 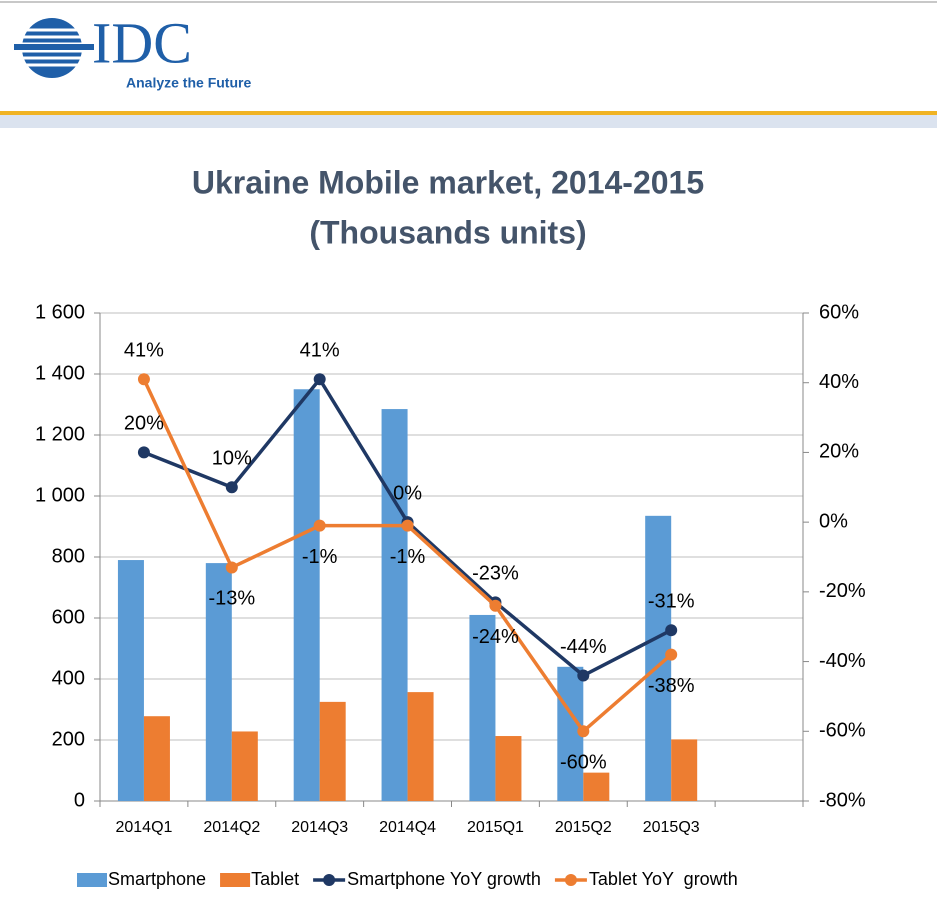 What do you see at coordinates (468, 121) in the screenshot?
I see `blue-band` at bounding box center [468, 121].